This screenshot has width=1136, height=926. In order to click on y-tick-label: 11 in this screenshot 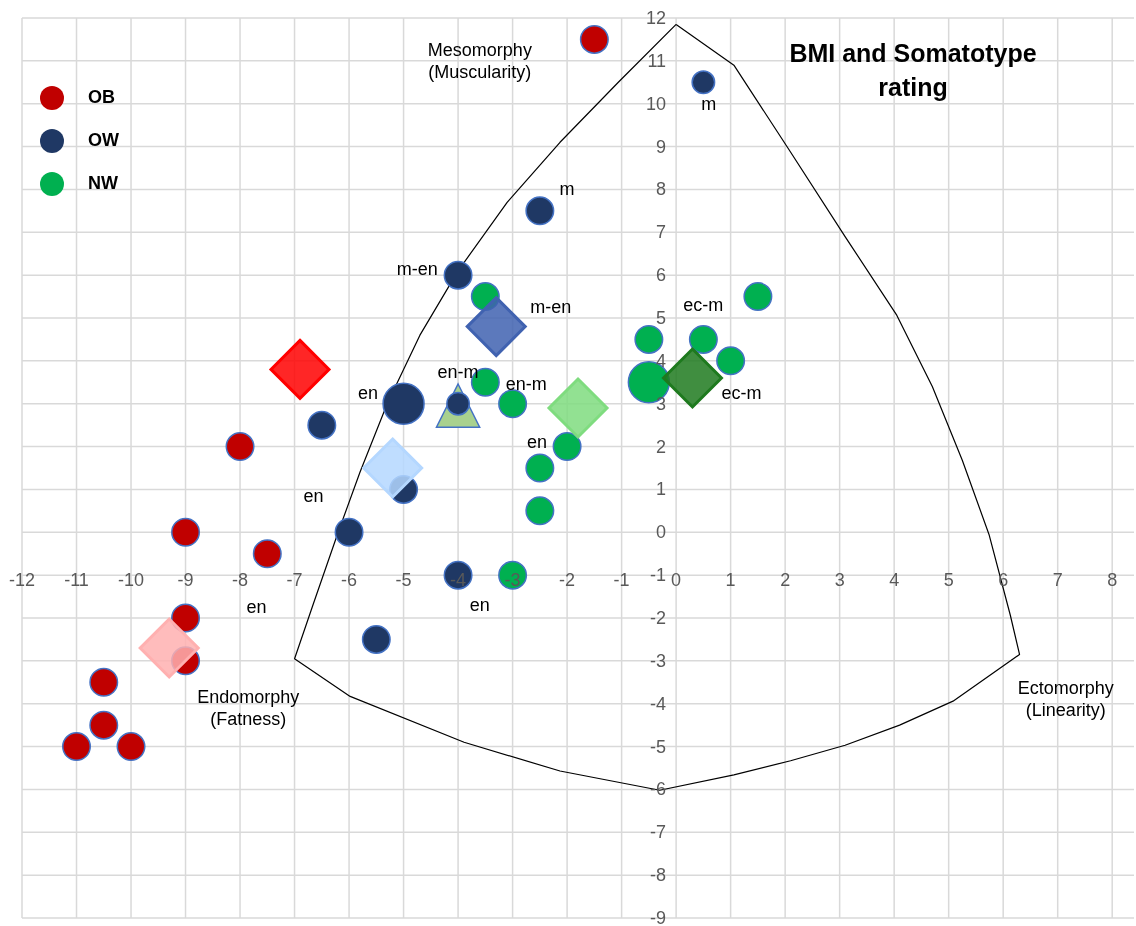, I will do `click(657, 60)`.